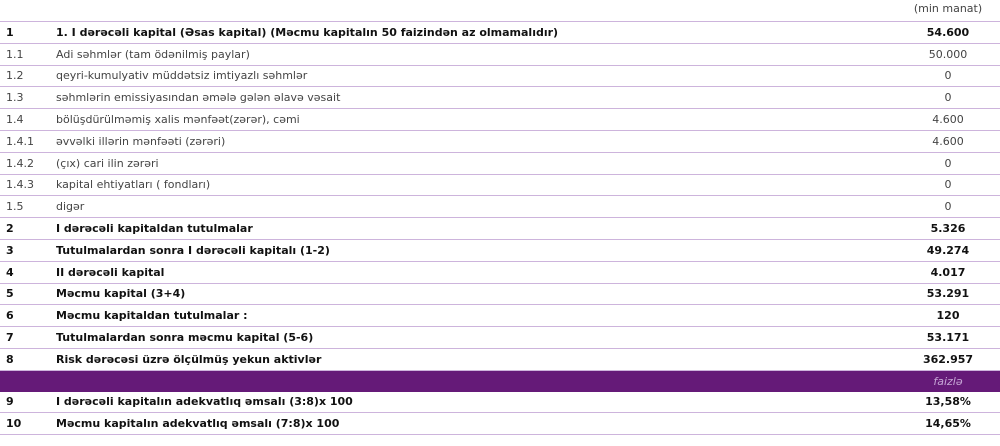  I want to click on row-value: 362.957, so click(950, 359).